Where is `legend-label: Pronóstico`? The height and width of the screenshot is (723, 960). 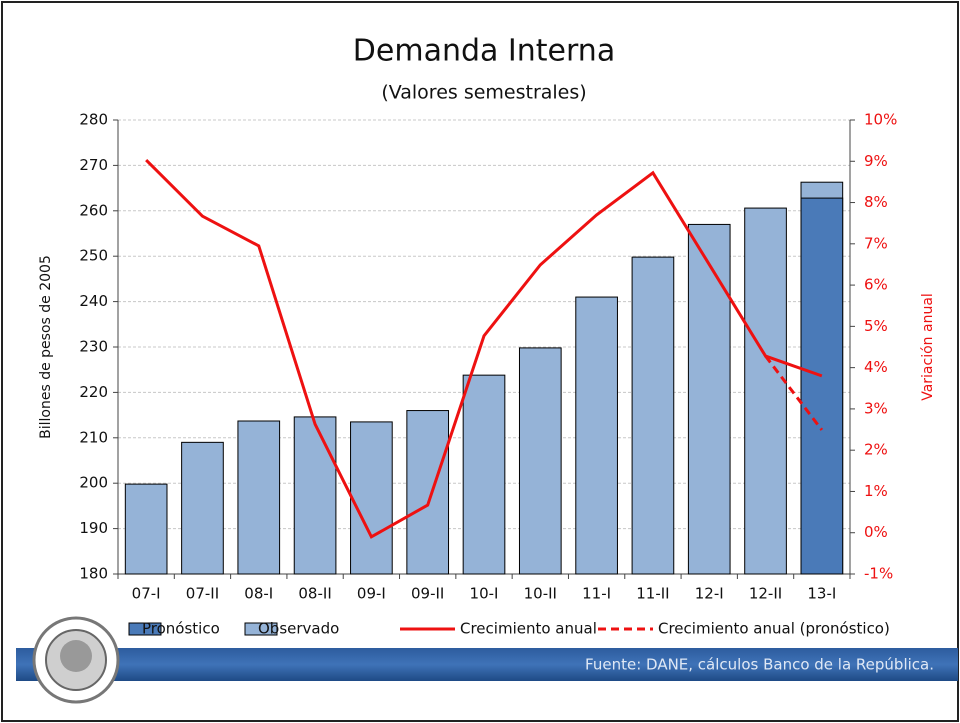
legend-label: Pronóstico is located at coordinates (181, 629).